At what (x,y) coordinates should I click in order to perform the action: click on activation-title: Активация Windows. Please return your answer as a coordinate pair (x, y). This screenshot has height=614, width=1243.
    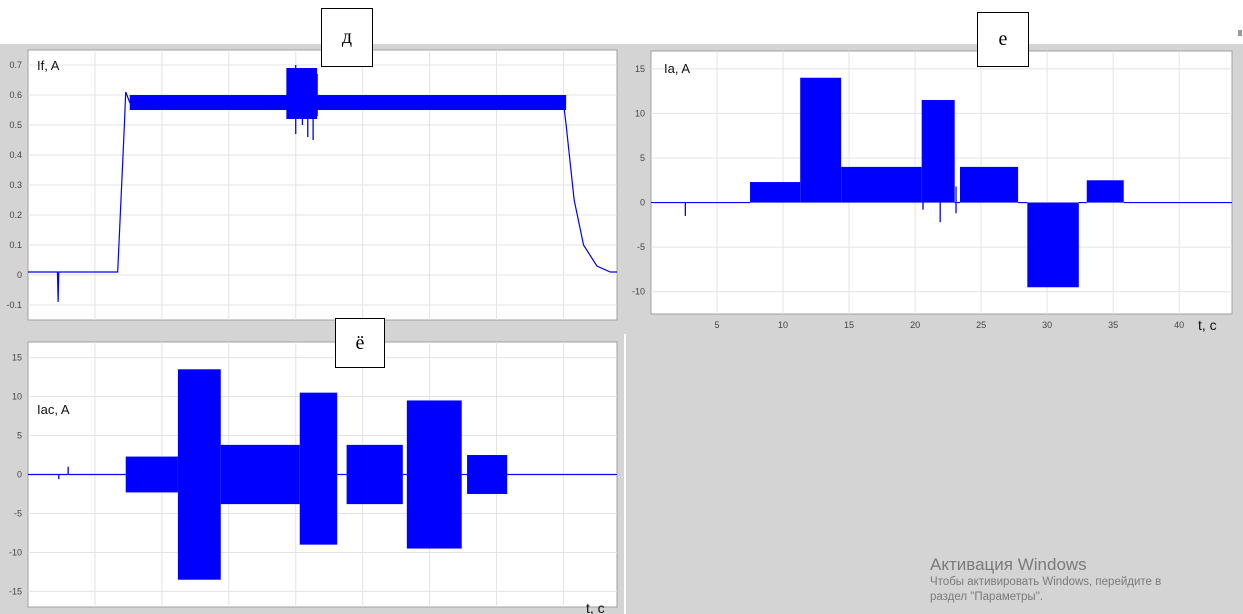
    Looking at the image, I should click on (1008, 564).